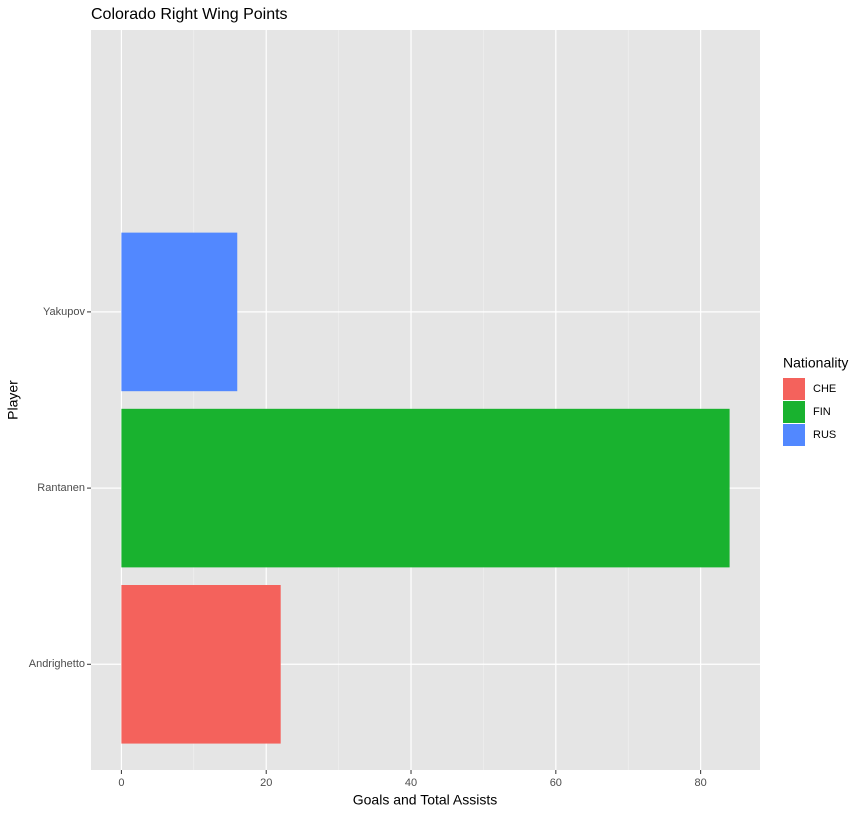  I want to click on x-tick-label: 80, so click(701, 783).